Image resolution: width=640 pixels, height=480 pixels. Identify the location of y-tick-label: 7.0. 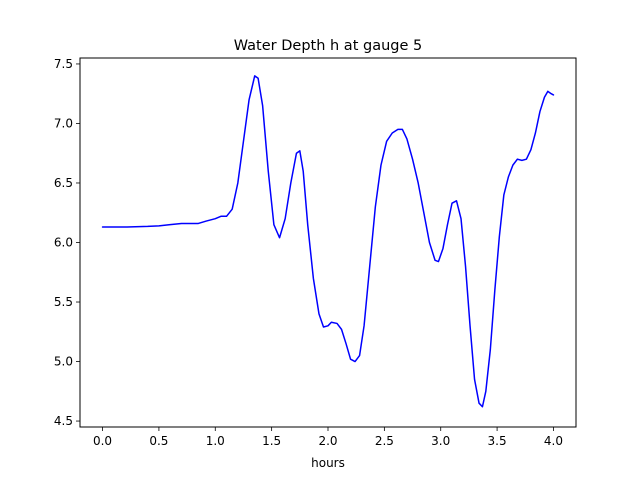
(63, 123).